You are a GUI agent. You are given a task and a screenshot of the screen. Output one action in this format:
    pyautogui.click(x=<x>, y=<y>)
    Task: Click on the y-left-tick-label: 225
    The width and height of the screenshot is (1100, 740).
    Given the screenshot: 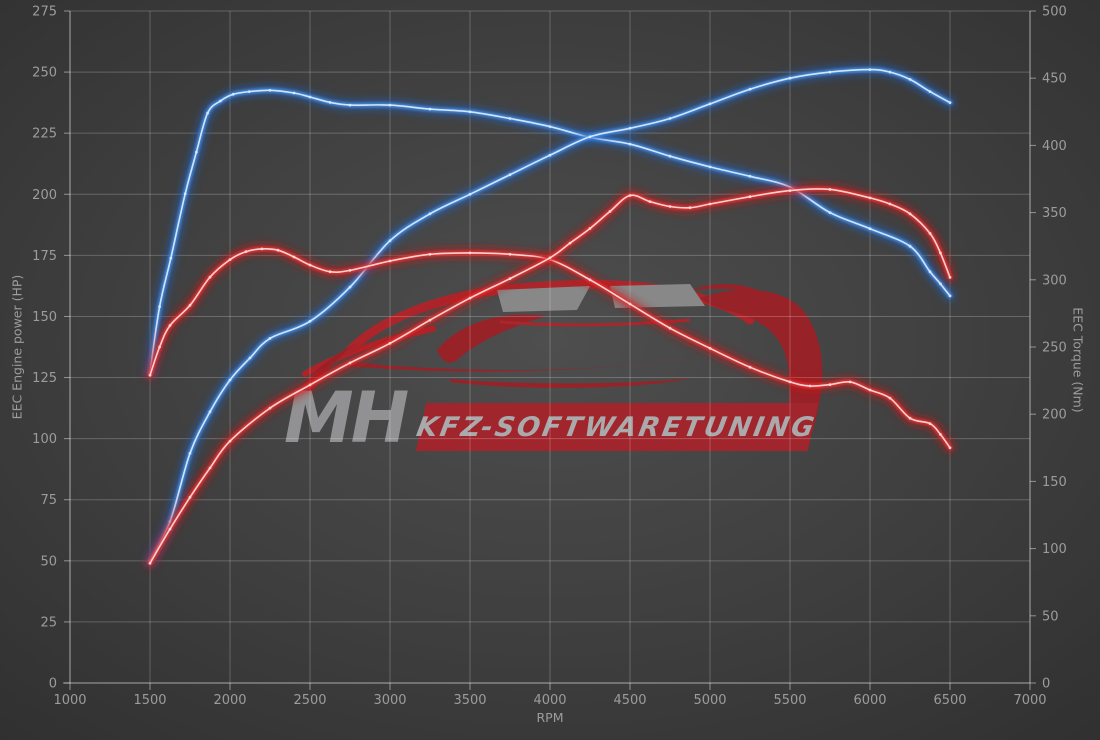 What is the action you would take?
    pyautogui.click(x=44, y=134)
    